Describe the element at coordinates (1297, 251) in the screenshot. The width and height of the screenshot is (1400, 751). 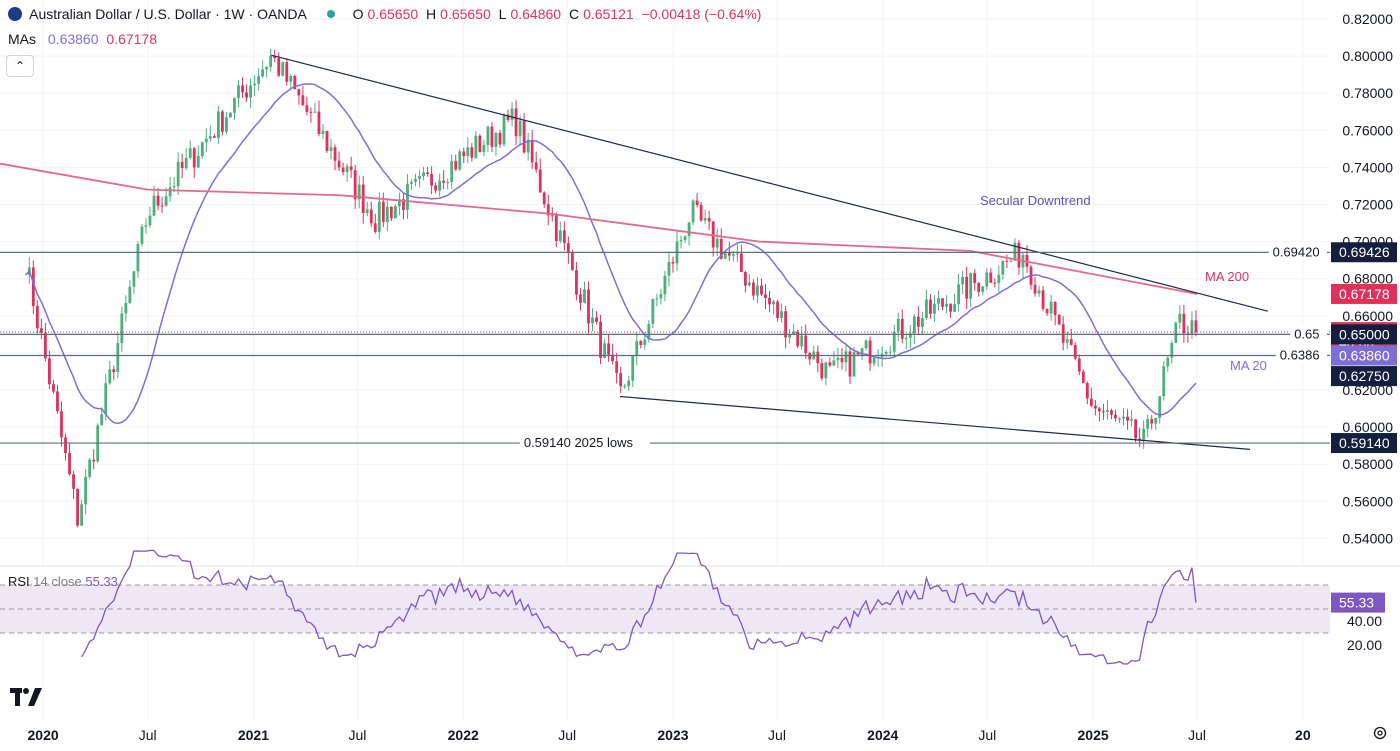
I see `level-label-06942: 0.69420` at that location.